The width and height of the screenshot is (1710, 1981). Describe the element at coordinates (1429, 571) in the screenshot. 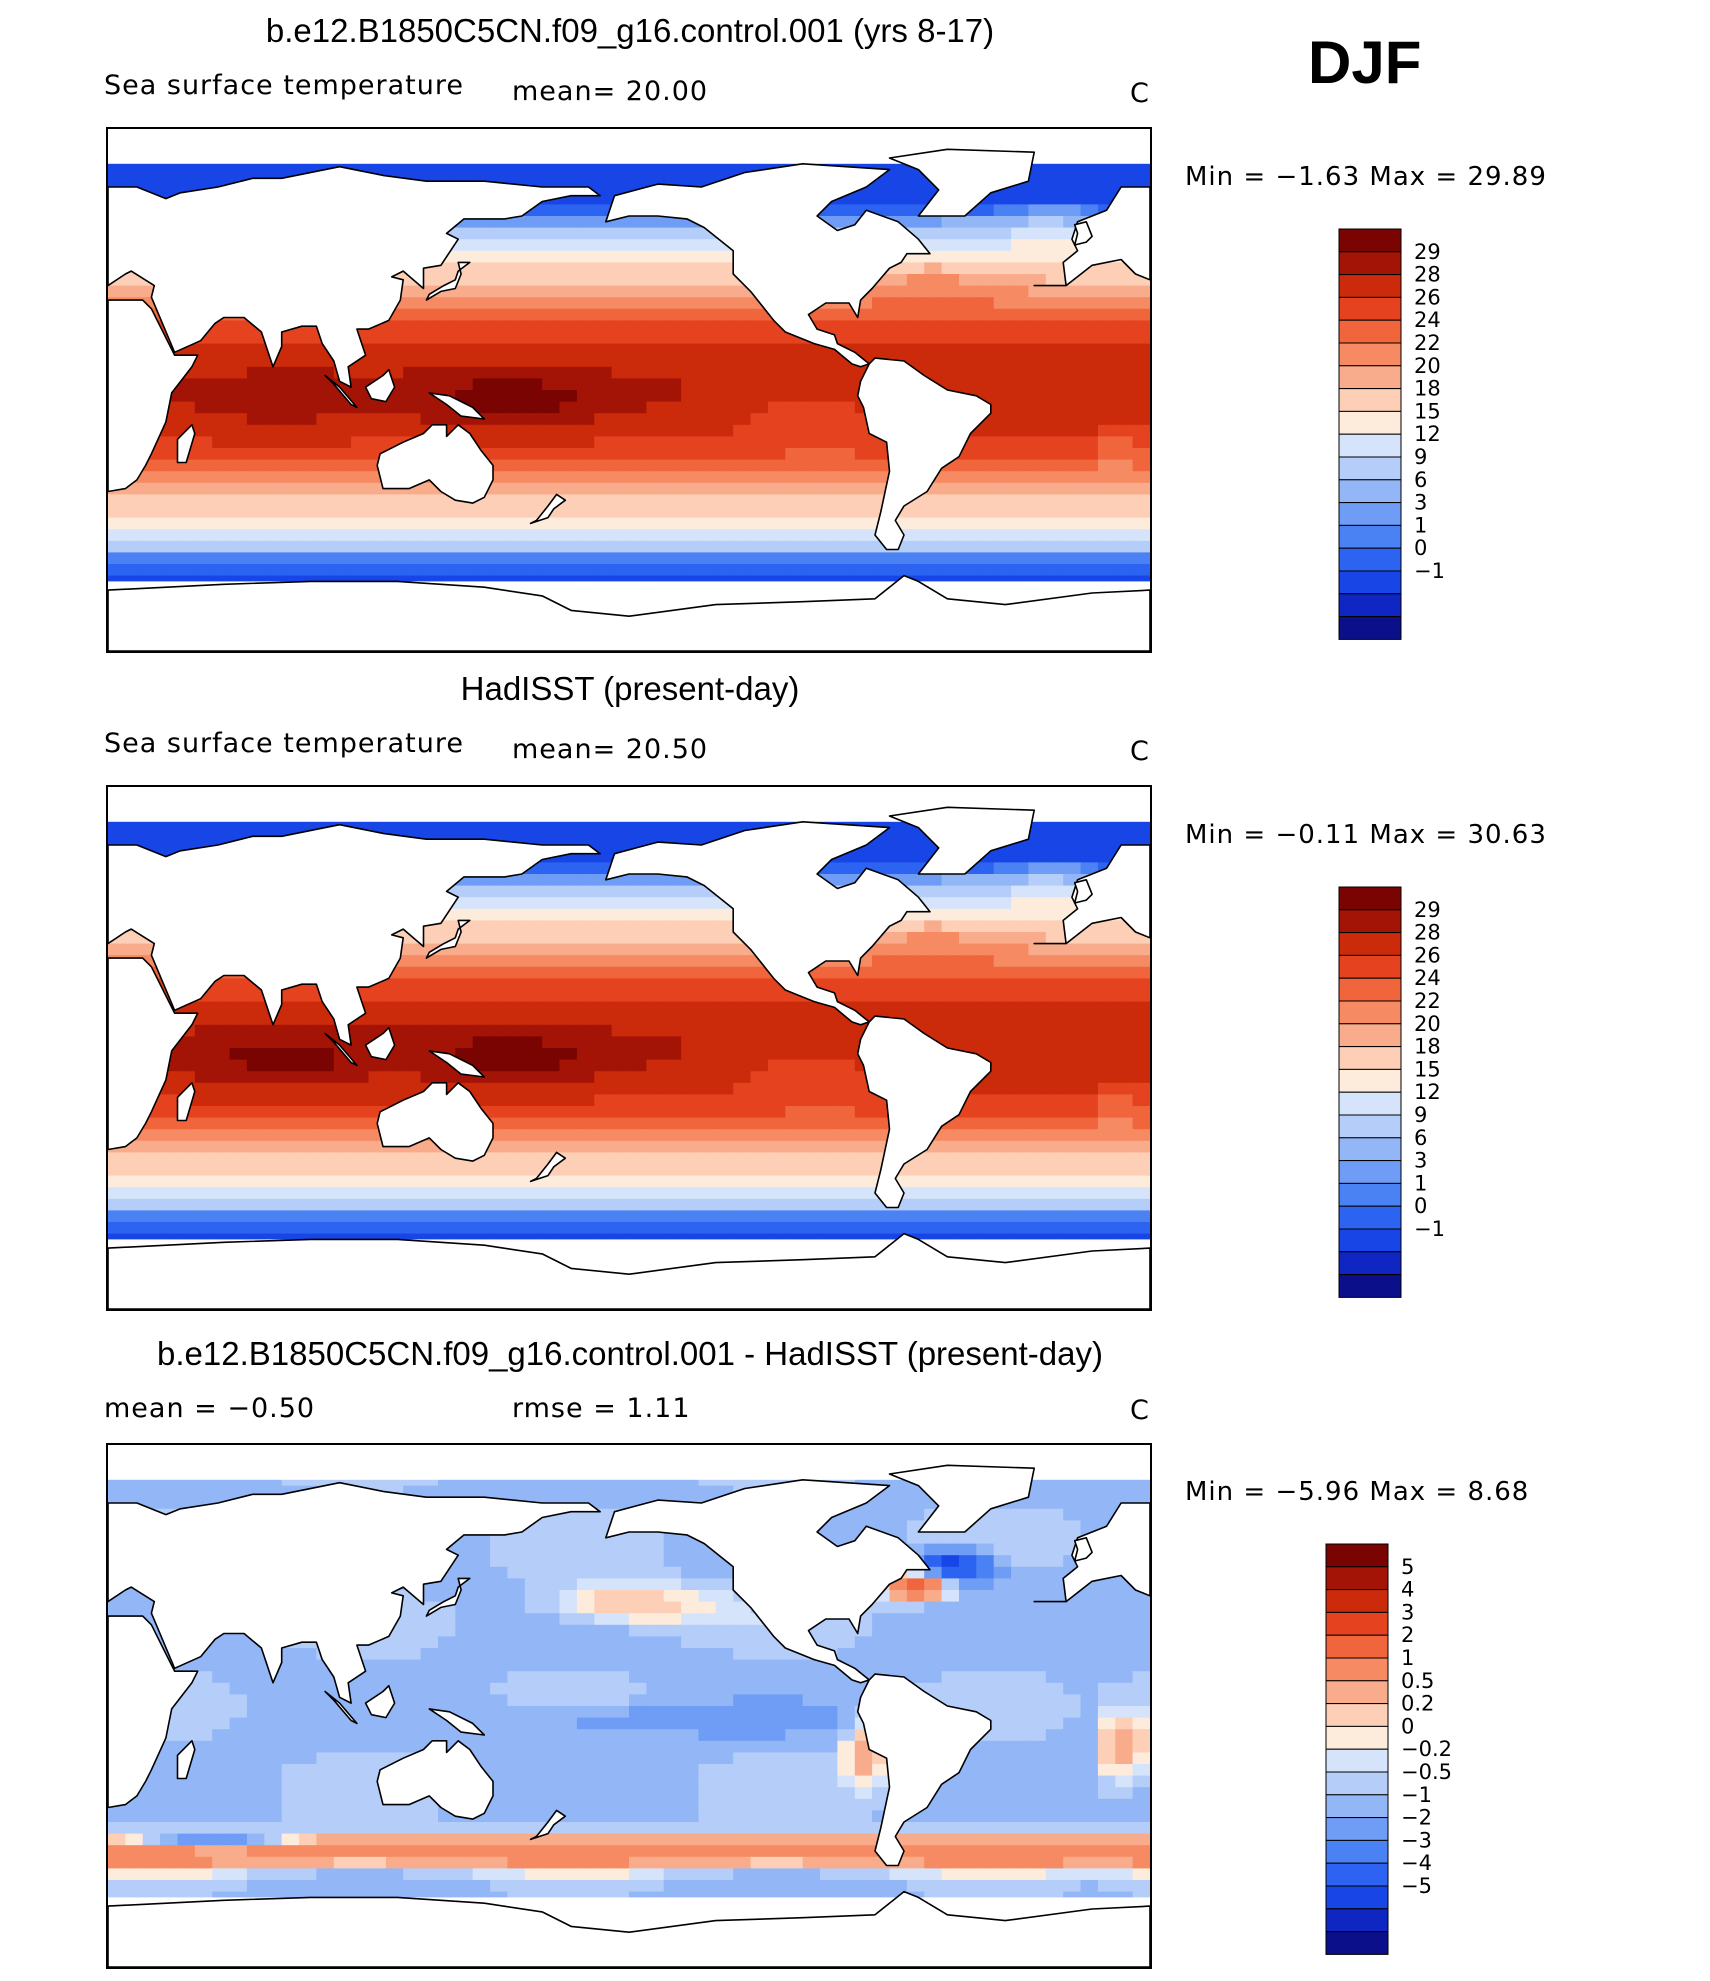

I see `colorbar-label: −1` at that location.